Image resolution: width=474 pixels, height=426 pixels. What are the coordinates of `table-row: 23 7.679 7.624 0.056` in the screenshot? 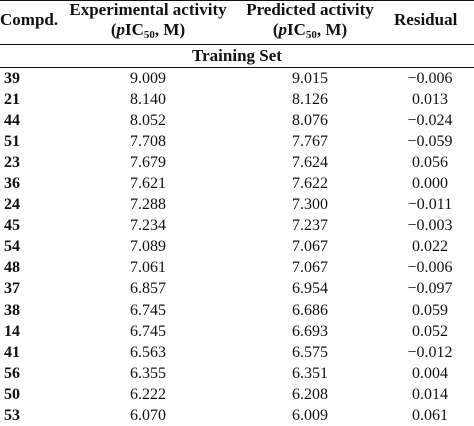 It's located at (237, 162).